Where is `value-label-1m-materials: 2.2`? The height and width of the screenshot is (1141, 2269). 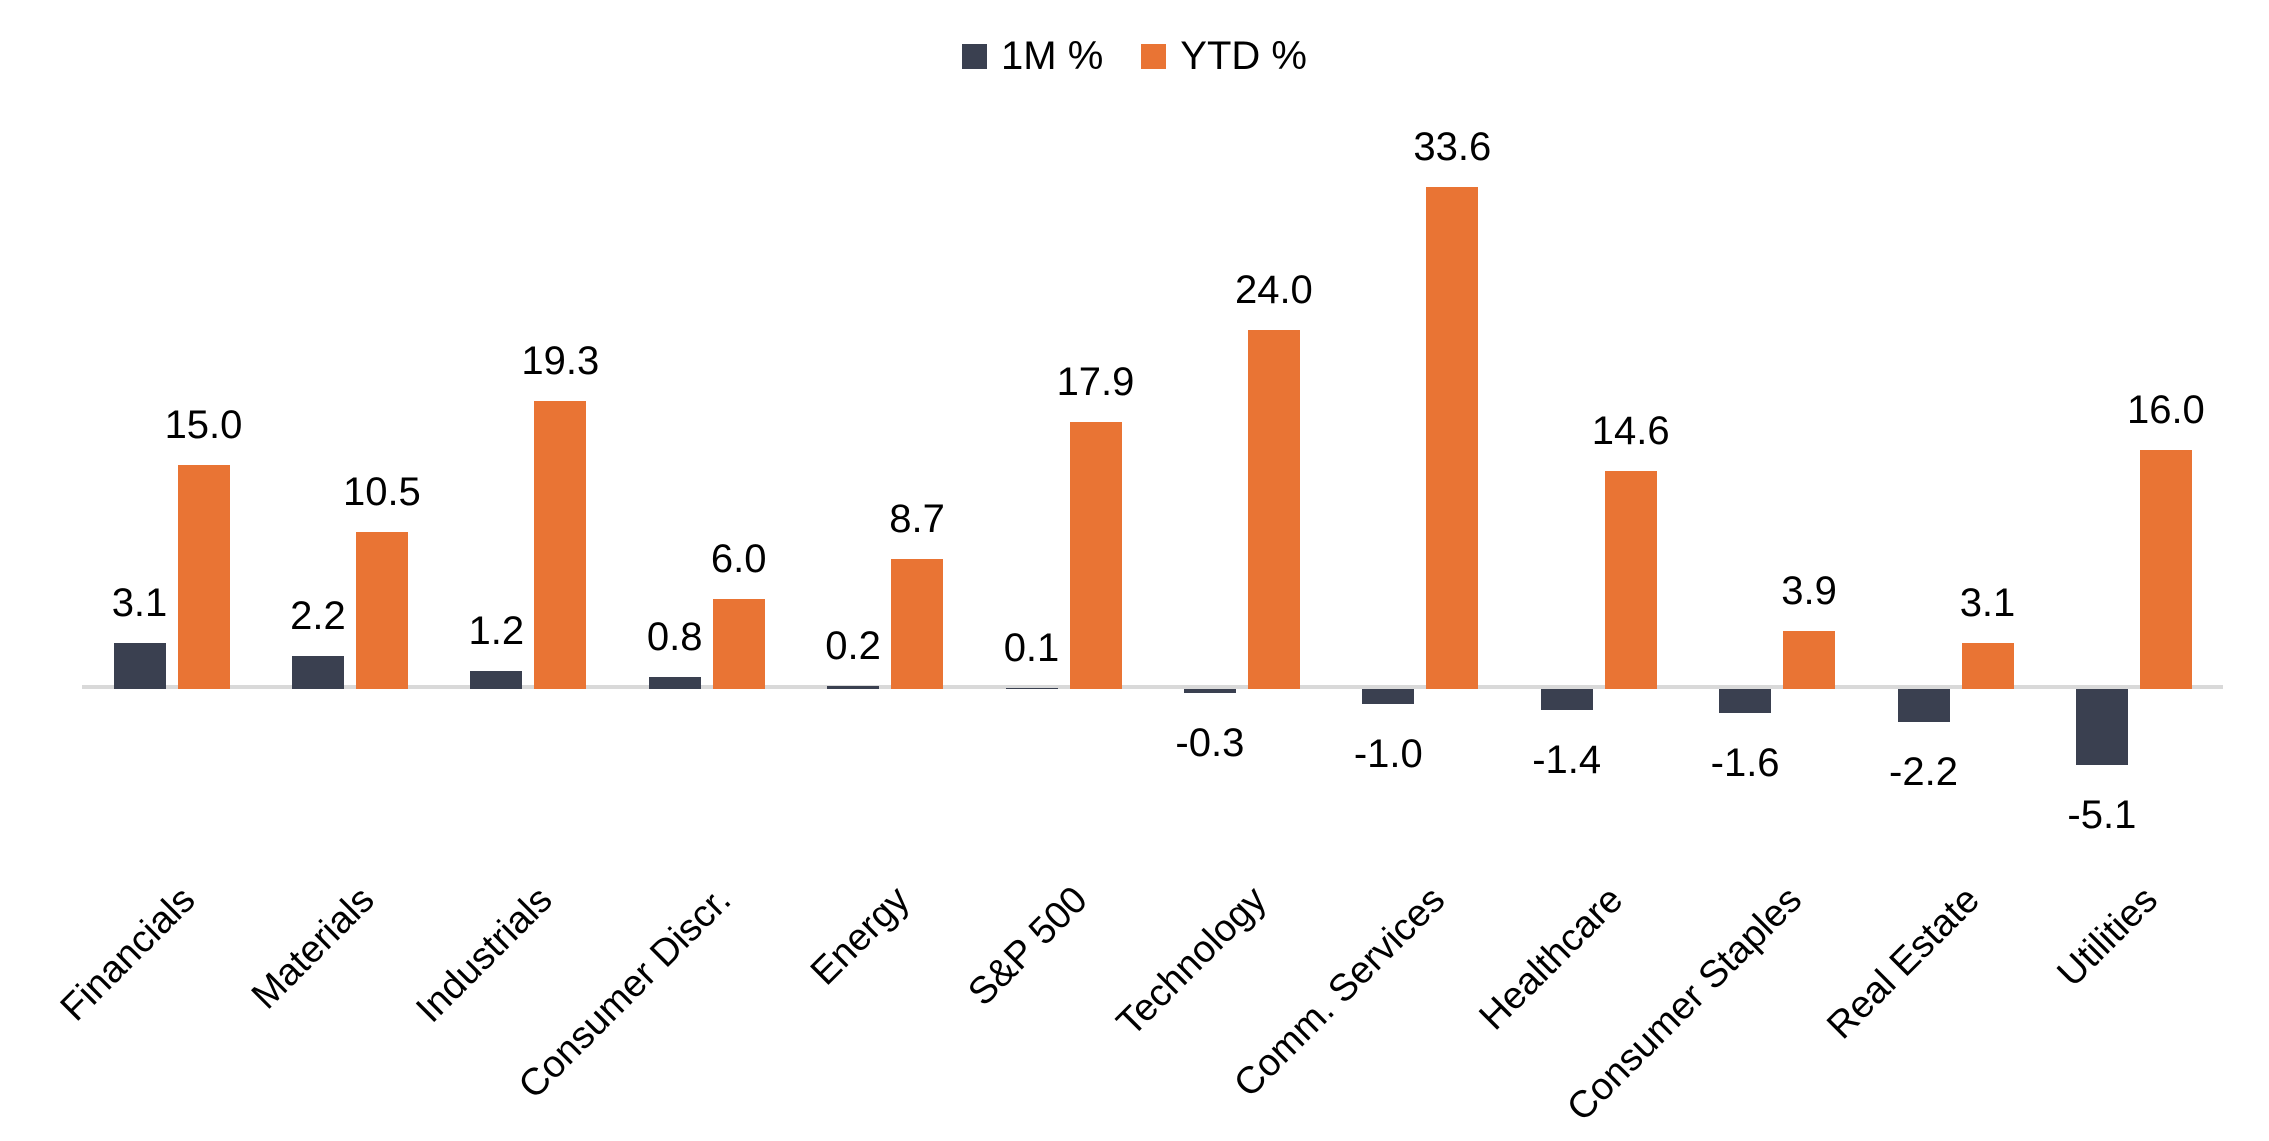
value-label-1m-materials: 2.2 is located at coordinates (318, 616).